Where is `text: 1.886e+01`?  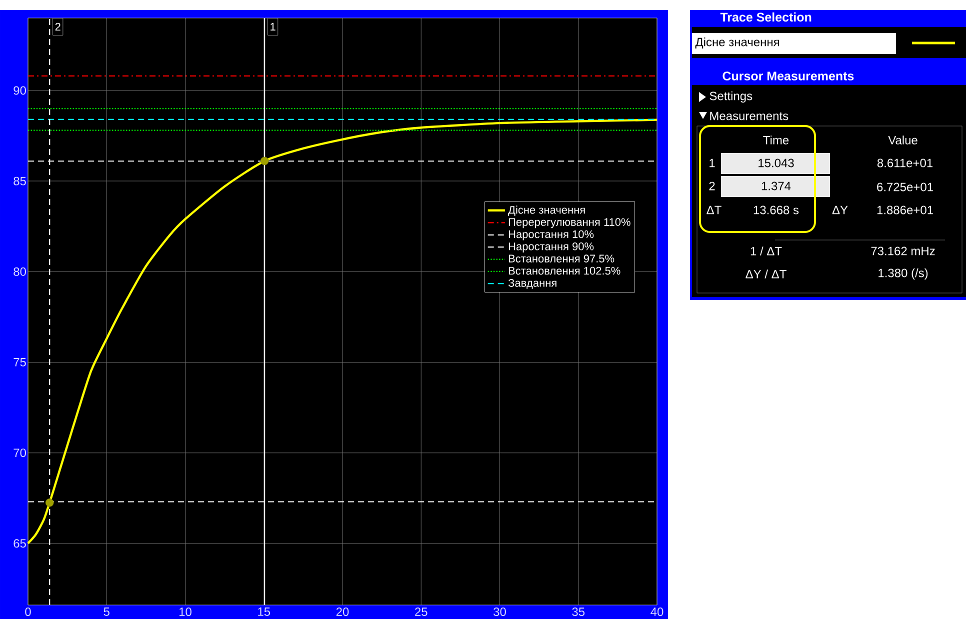
text: 1.886e+01 is located at coordinates (905, 210).